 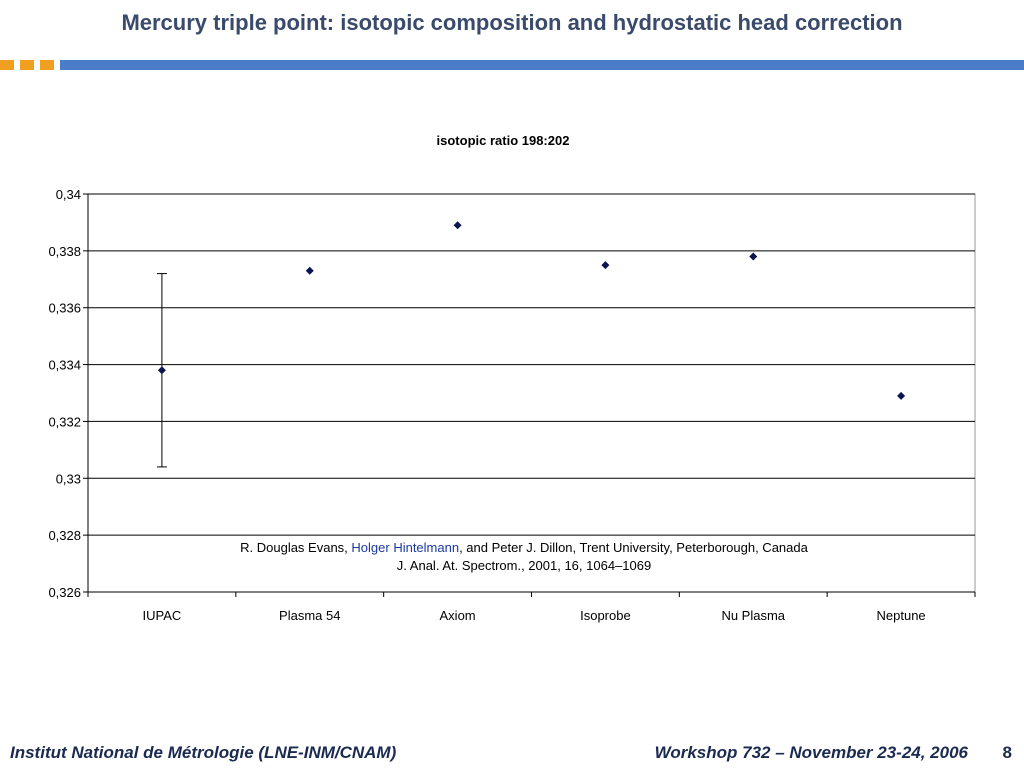 What do you see at coordinates (64, 251) in the screenshot?
I see `y-tick-label: 0,338` at bounding box center [64, 251].